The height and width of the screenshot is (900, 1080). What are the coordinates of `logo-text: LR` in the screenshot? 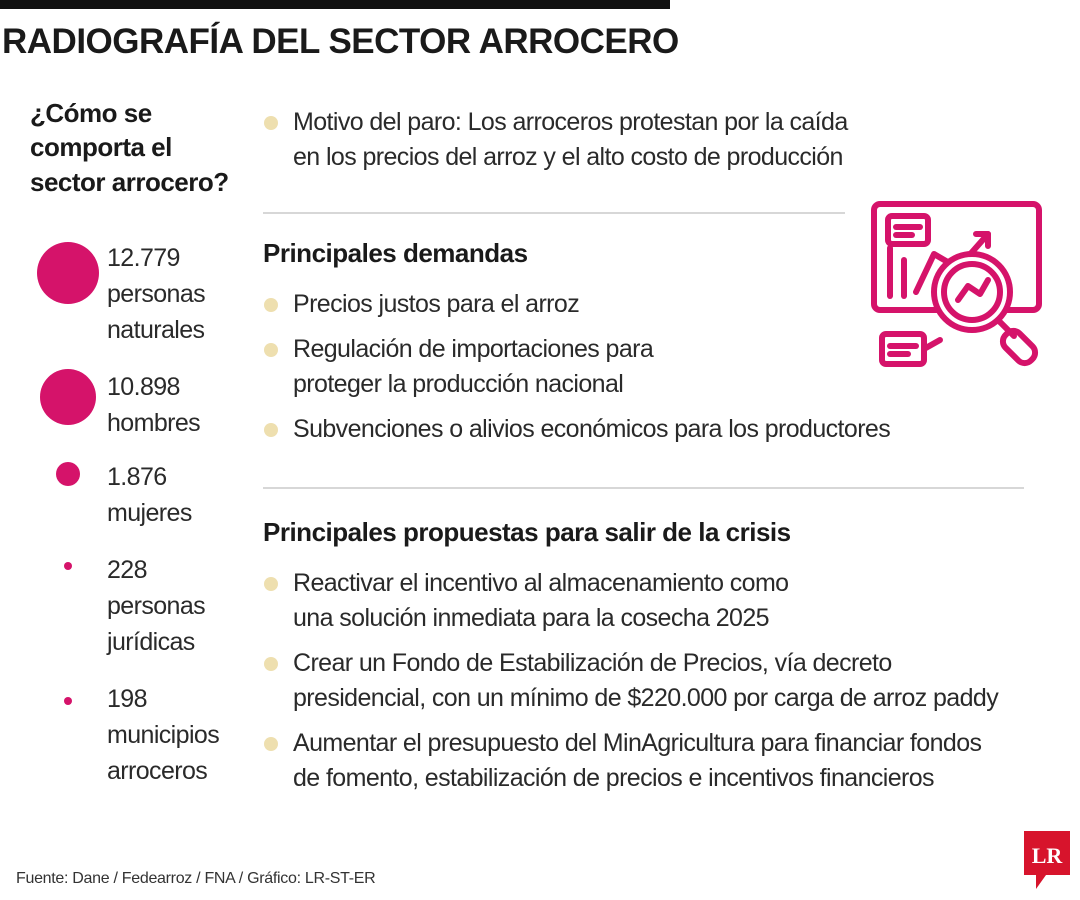 It's located at (1048, 855).